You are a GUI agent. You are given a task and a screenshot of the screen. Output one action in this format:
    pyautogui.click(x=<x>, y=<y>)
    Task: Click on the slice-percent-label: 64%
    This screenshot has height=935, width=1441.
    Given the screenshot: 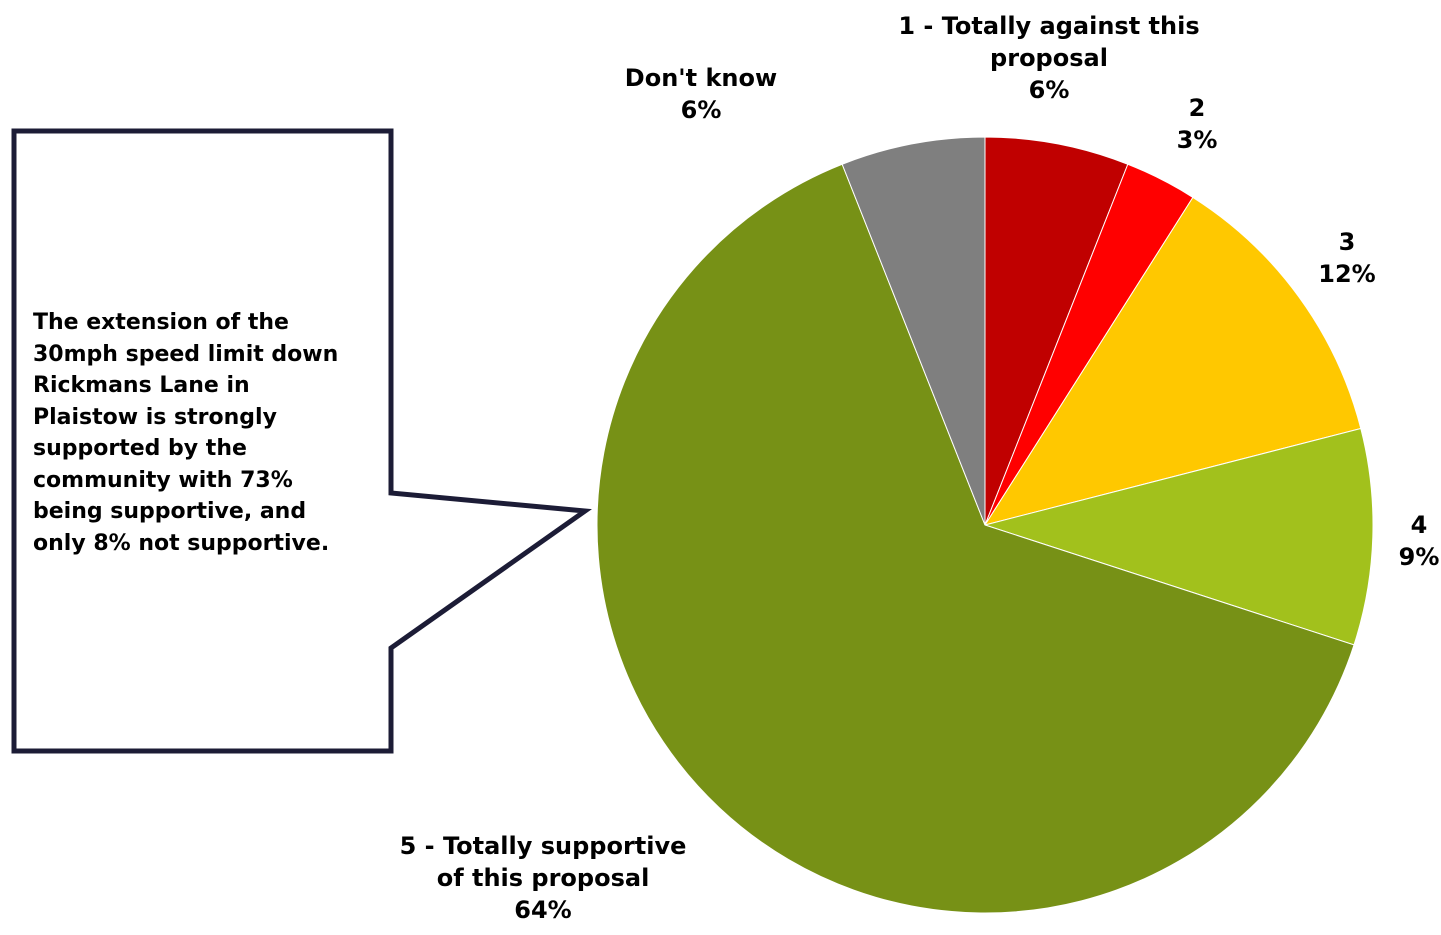 What is the action you would take?
    pyautogui.click(x=542, y=910)
    